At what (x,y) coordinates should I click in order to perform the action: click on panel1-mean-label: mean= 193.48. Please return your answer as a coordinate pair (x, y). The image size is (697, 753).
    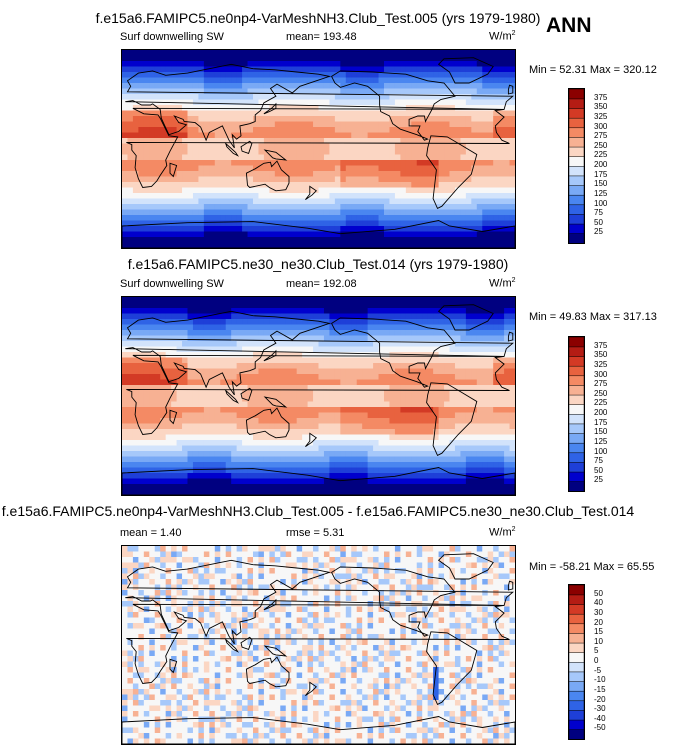
    Looking at the image, I should click on (321, 37).